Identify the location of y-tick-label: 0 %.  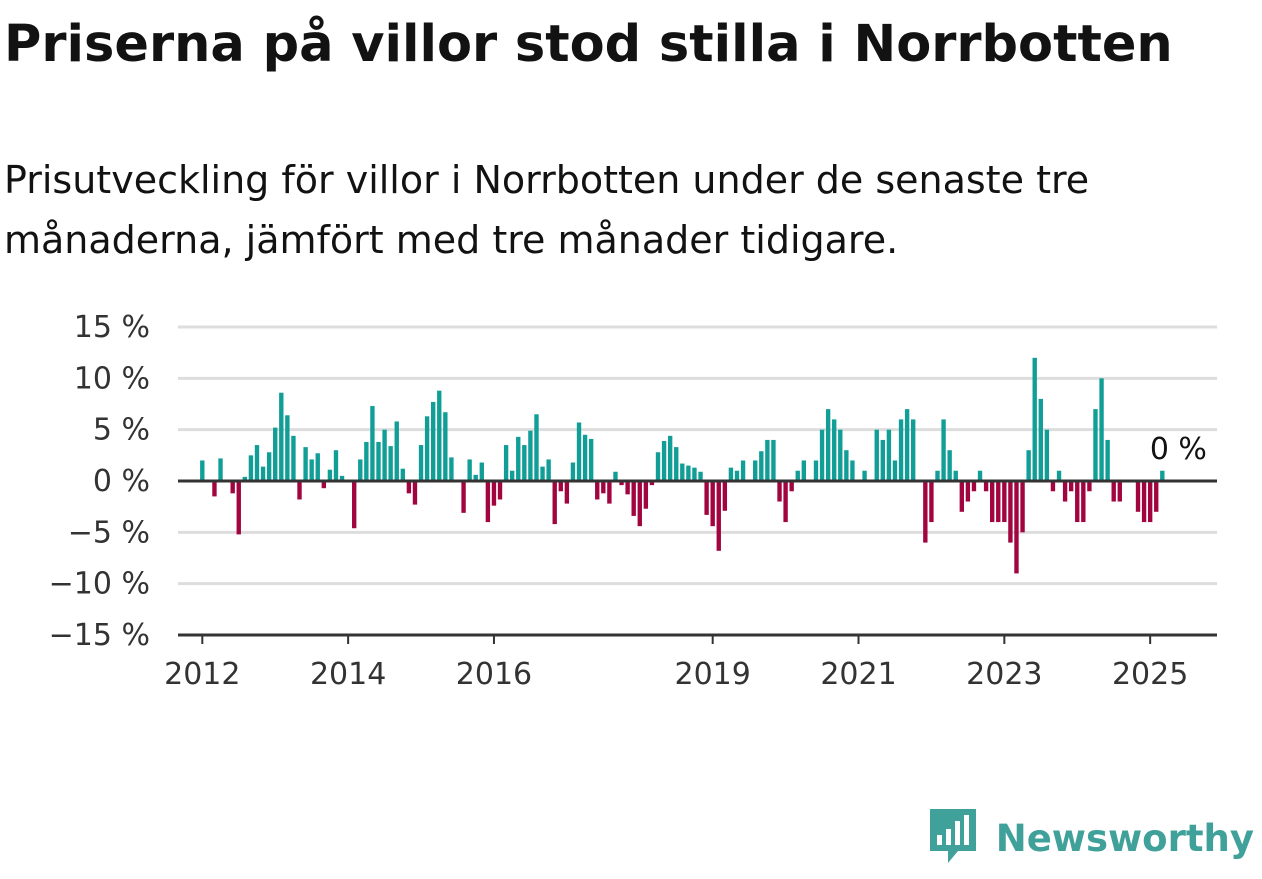
(121, 481).